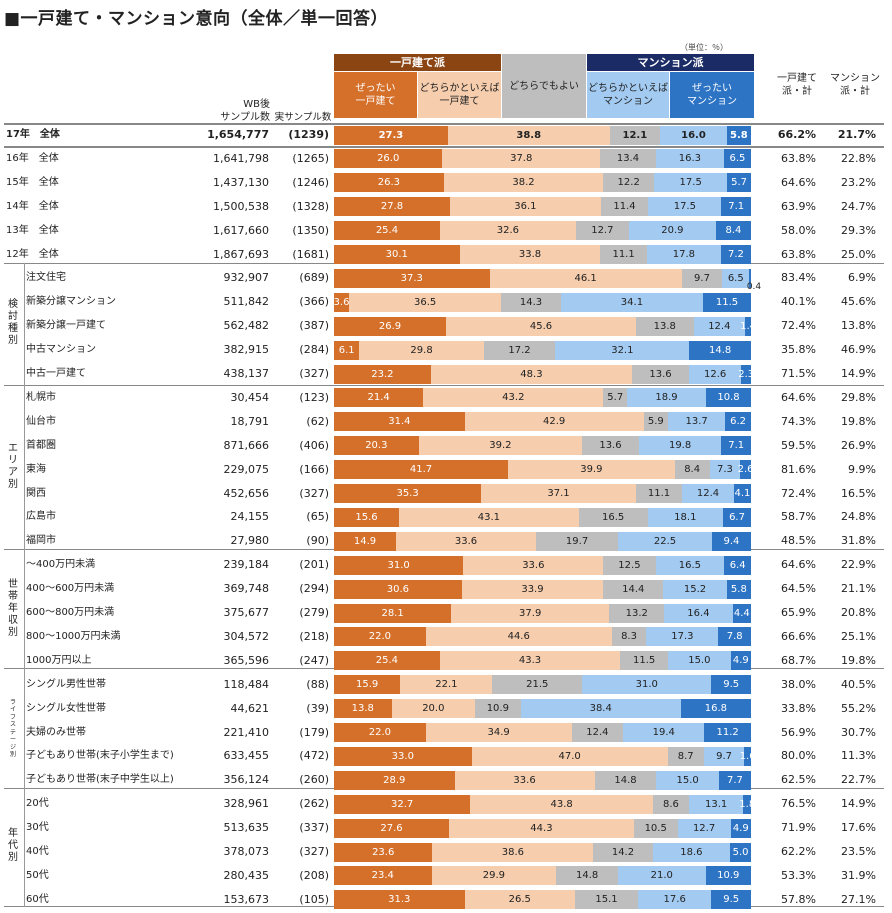 The image size is (892, 913). Describe the element at coordinates (731, 685) in the screenshot. I see `bar-value-label: 9.5` at that location.